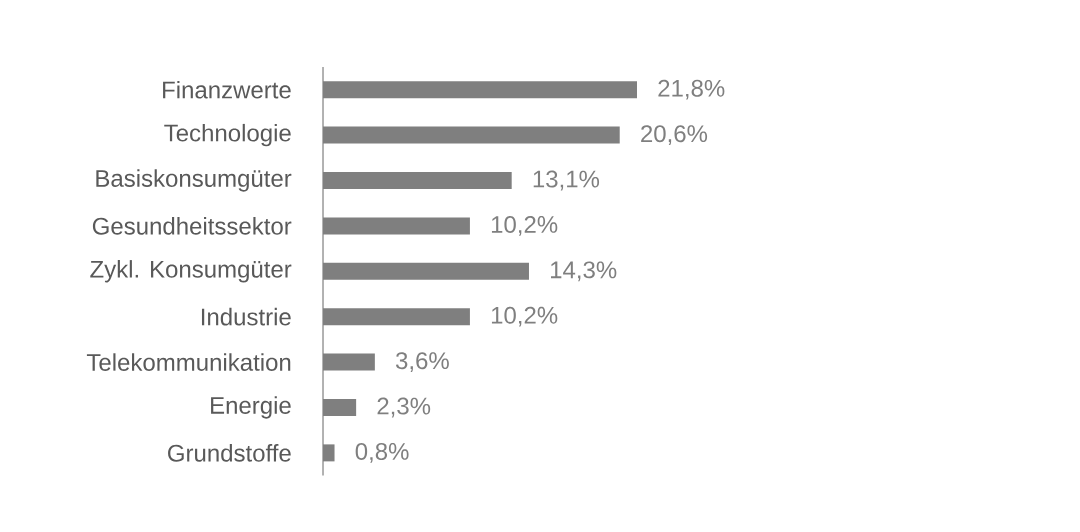  What do you see at coordinates (246, 316) in the screenshot?
I see `y-tick-label: Industrie` at bounding box center [246, 316].